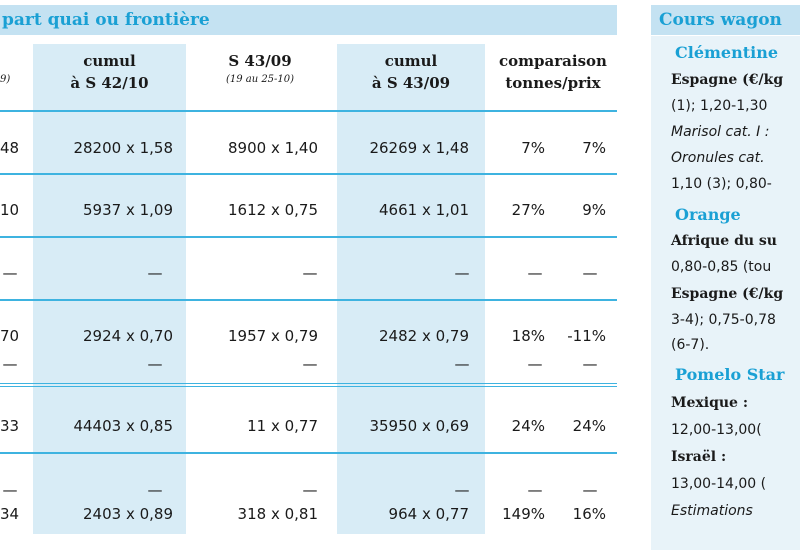  Describe the element at coordinates (528, 210) in the screenshot. I see `cell-r1-t: 27%` at that location.